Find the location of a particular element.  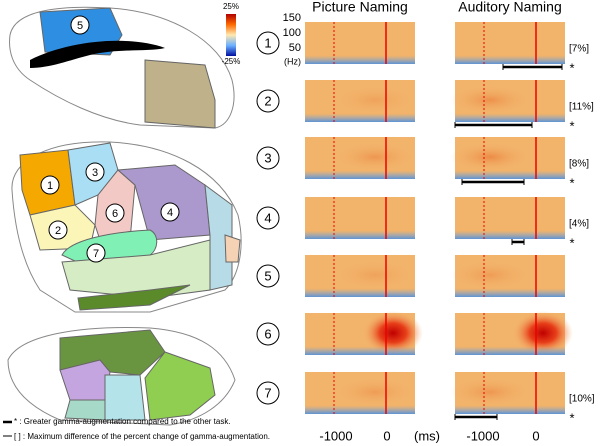

row-label: 7 is located at coordinates (267, 392).